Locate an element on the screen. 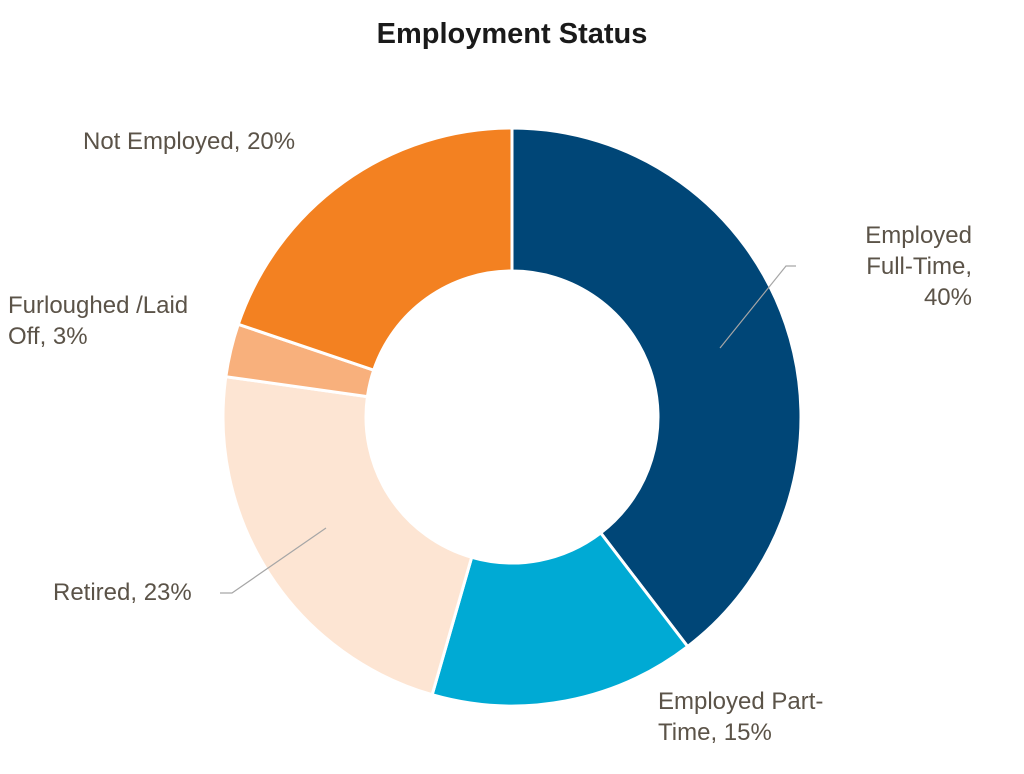 This screenshot has width=1024, height=774. leader-line-retired is located at coordinates (273, 560).